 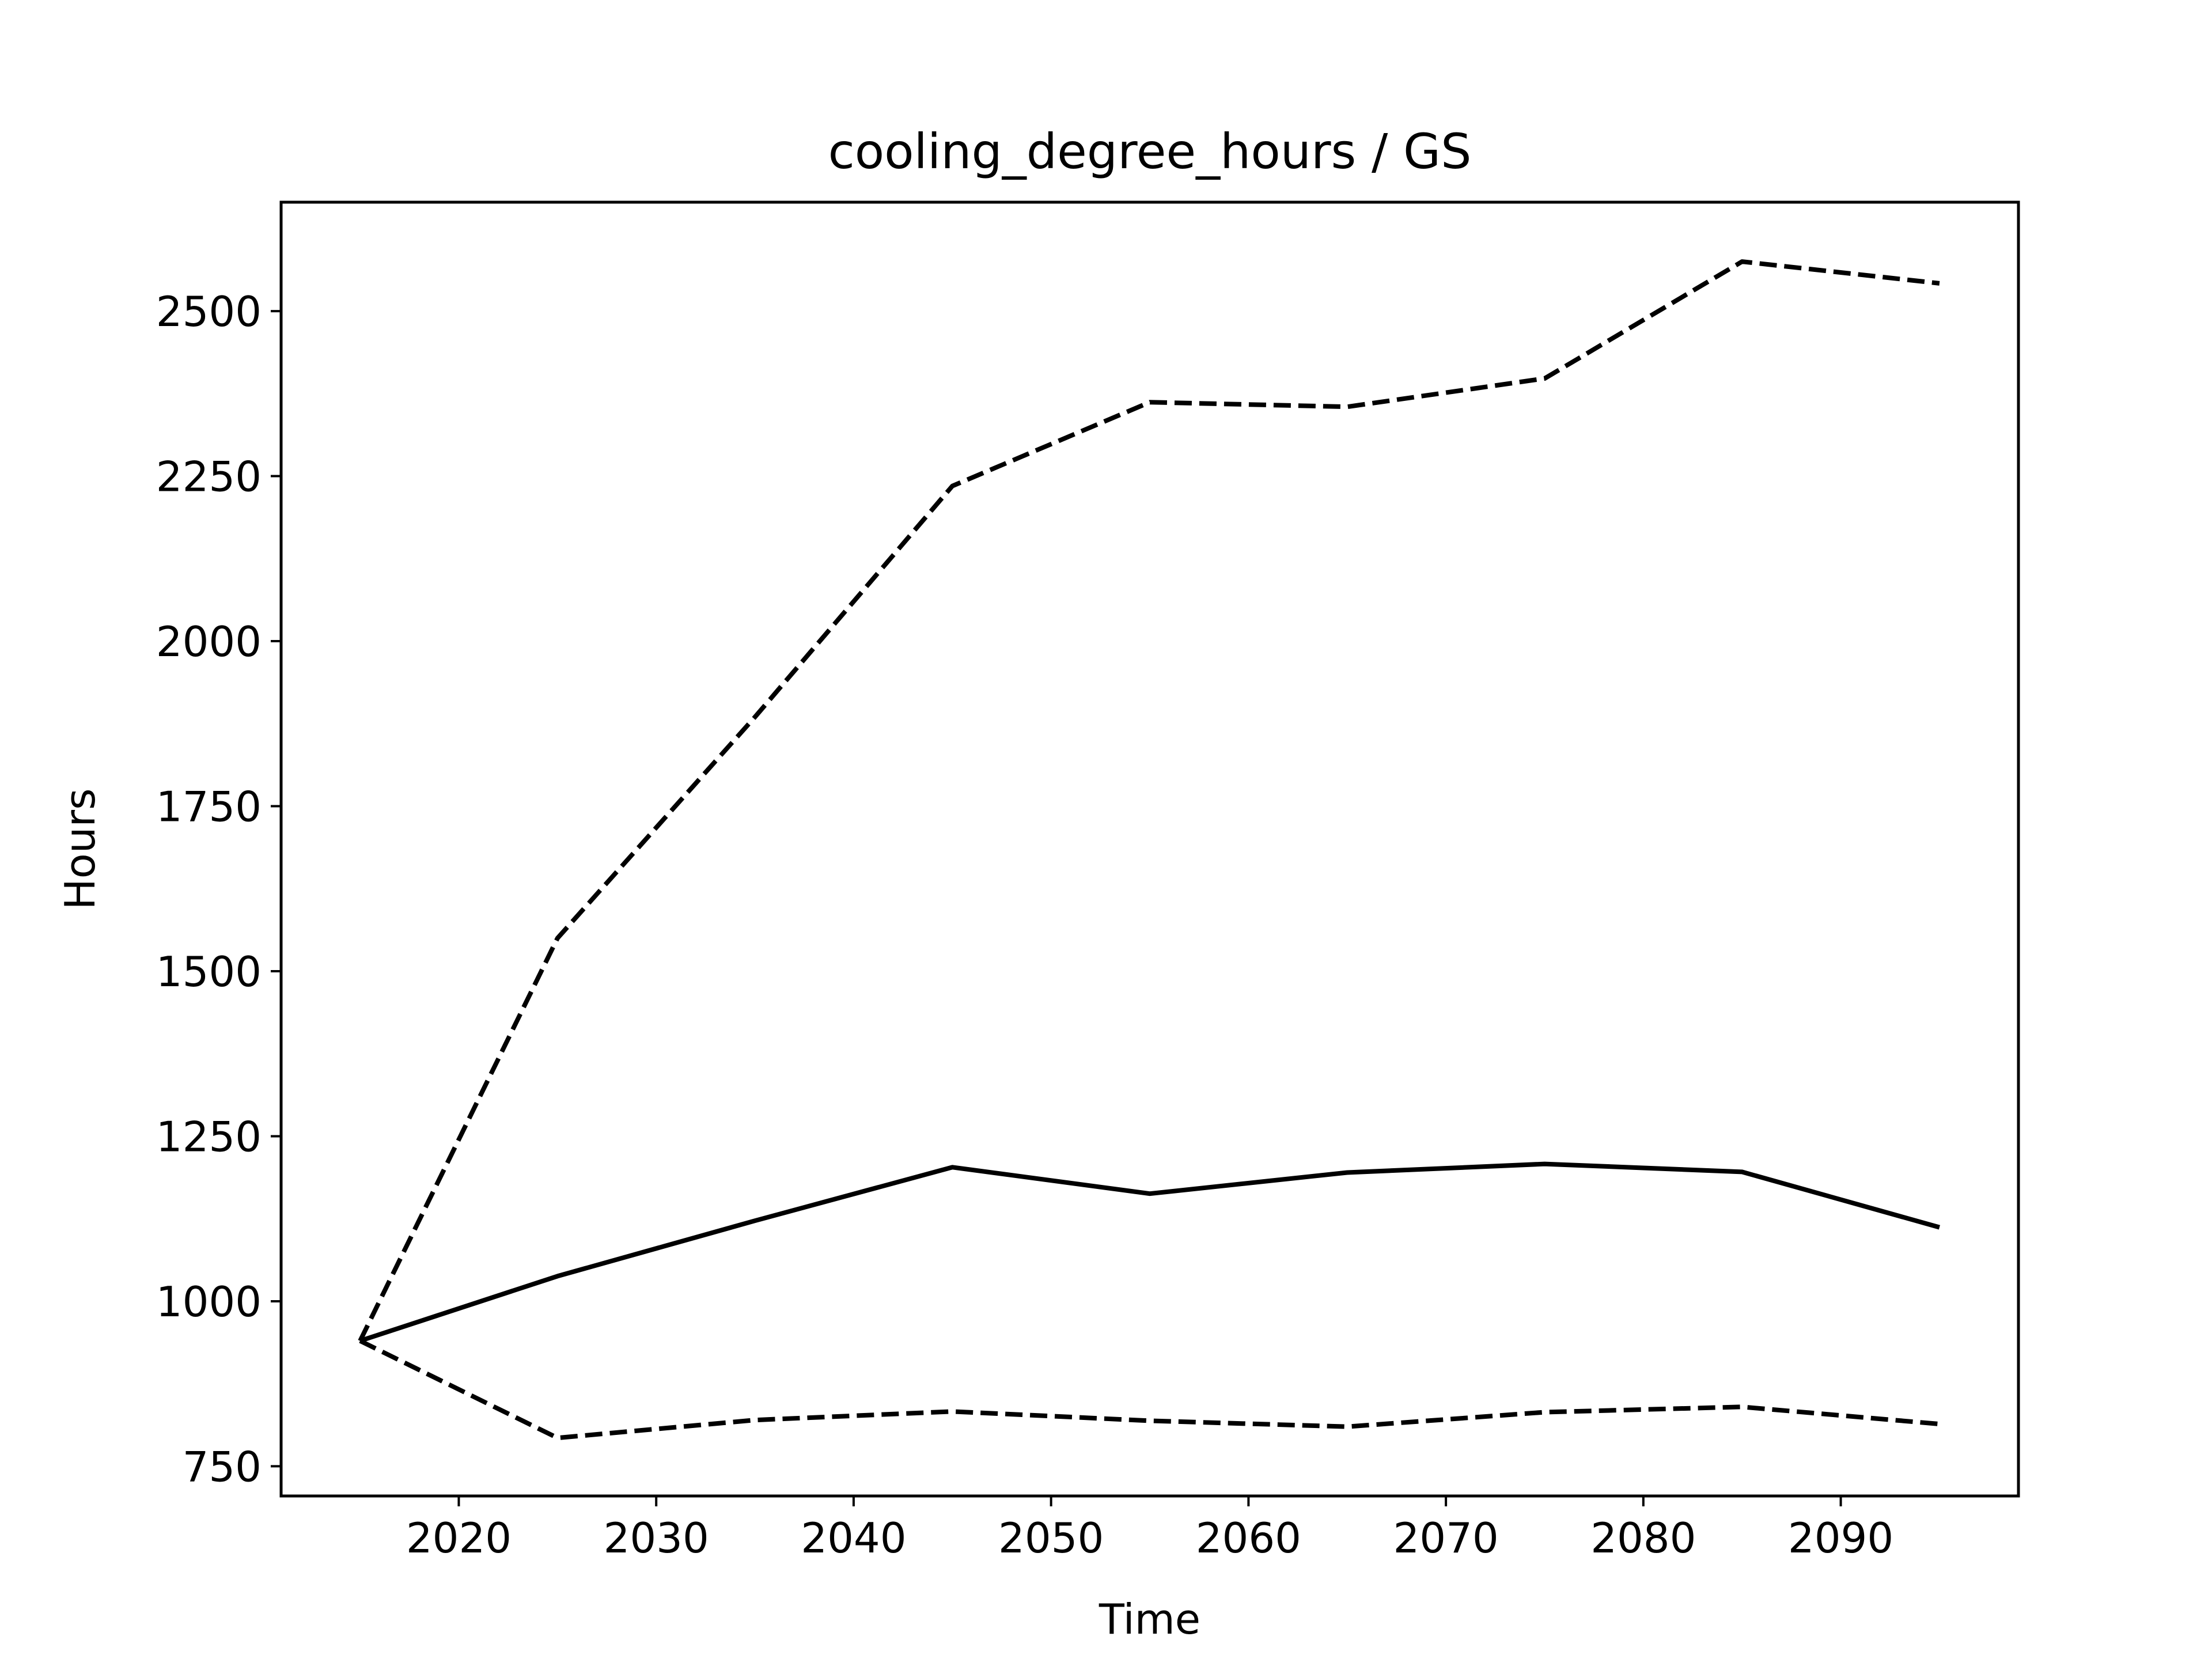 What do you see at coordinates (222, 1466) in the screenshot?
I see `y-tick-label: 750` at bounding box center [222, 1466].